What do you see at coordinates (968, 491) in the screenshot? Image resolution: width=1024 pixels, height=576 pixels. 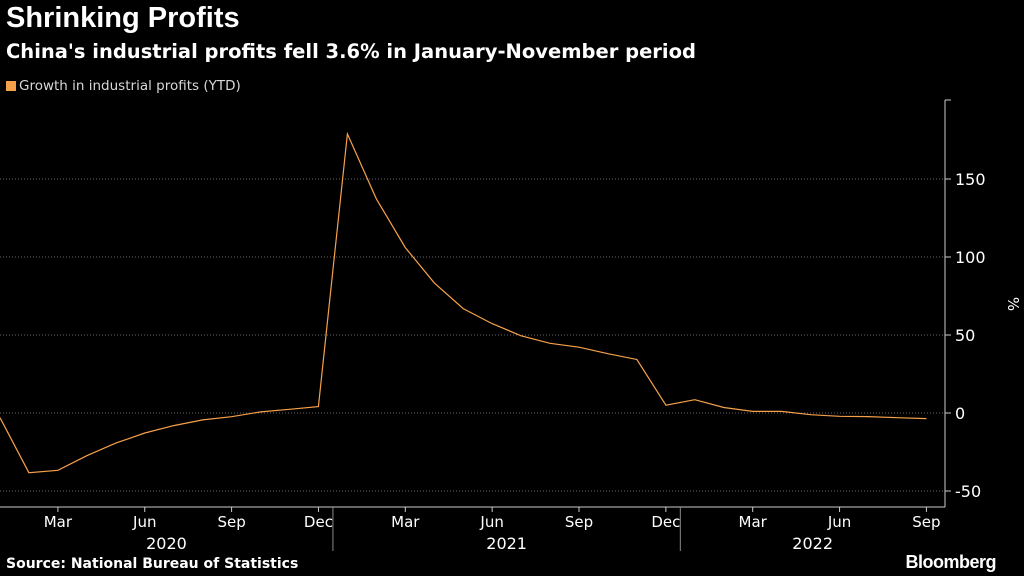 I see `y-tick-label: -50` at bounding box center [968, 491].